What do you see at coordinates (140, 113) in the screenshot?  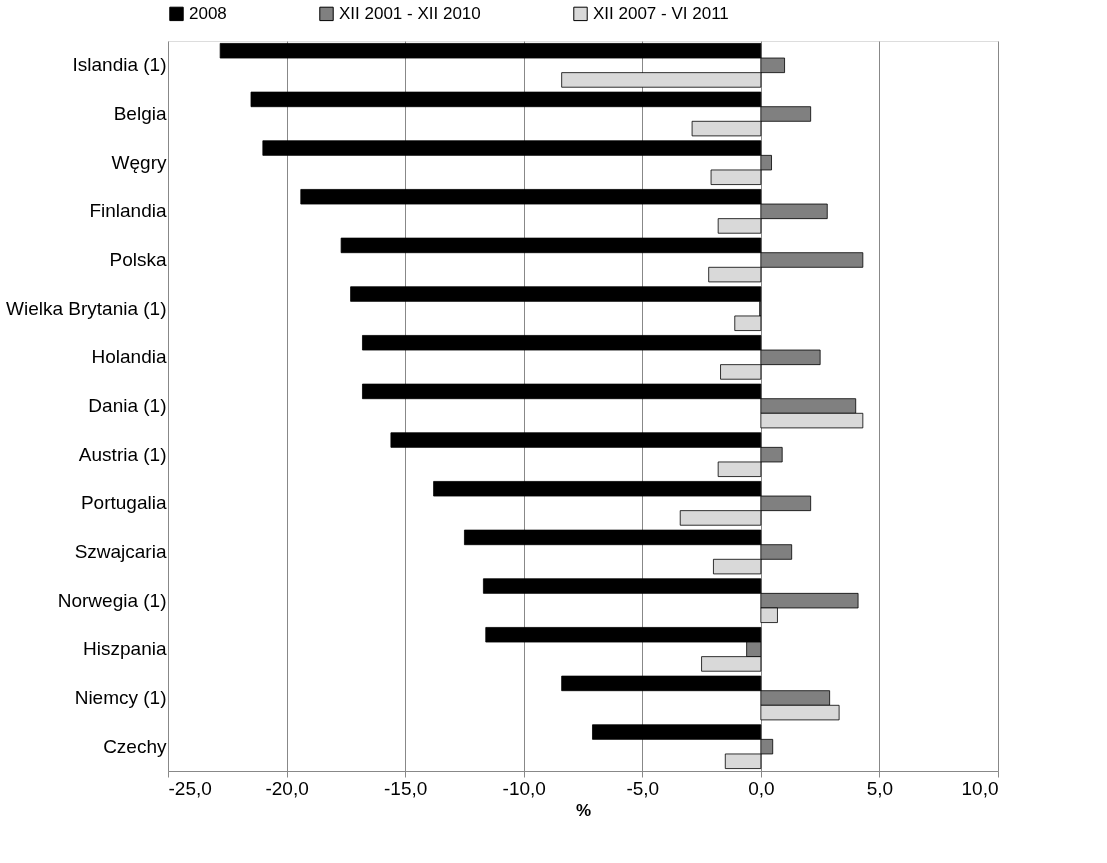 I see `y-tick-label: Belgia` at bounding box center [140, 113].